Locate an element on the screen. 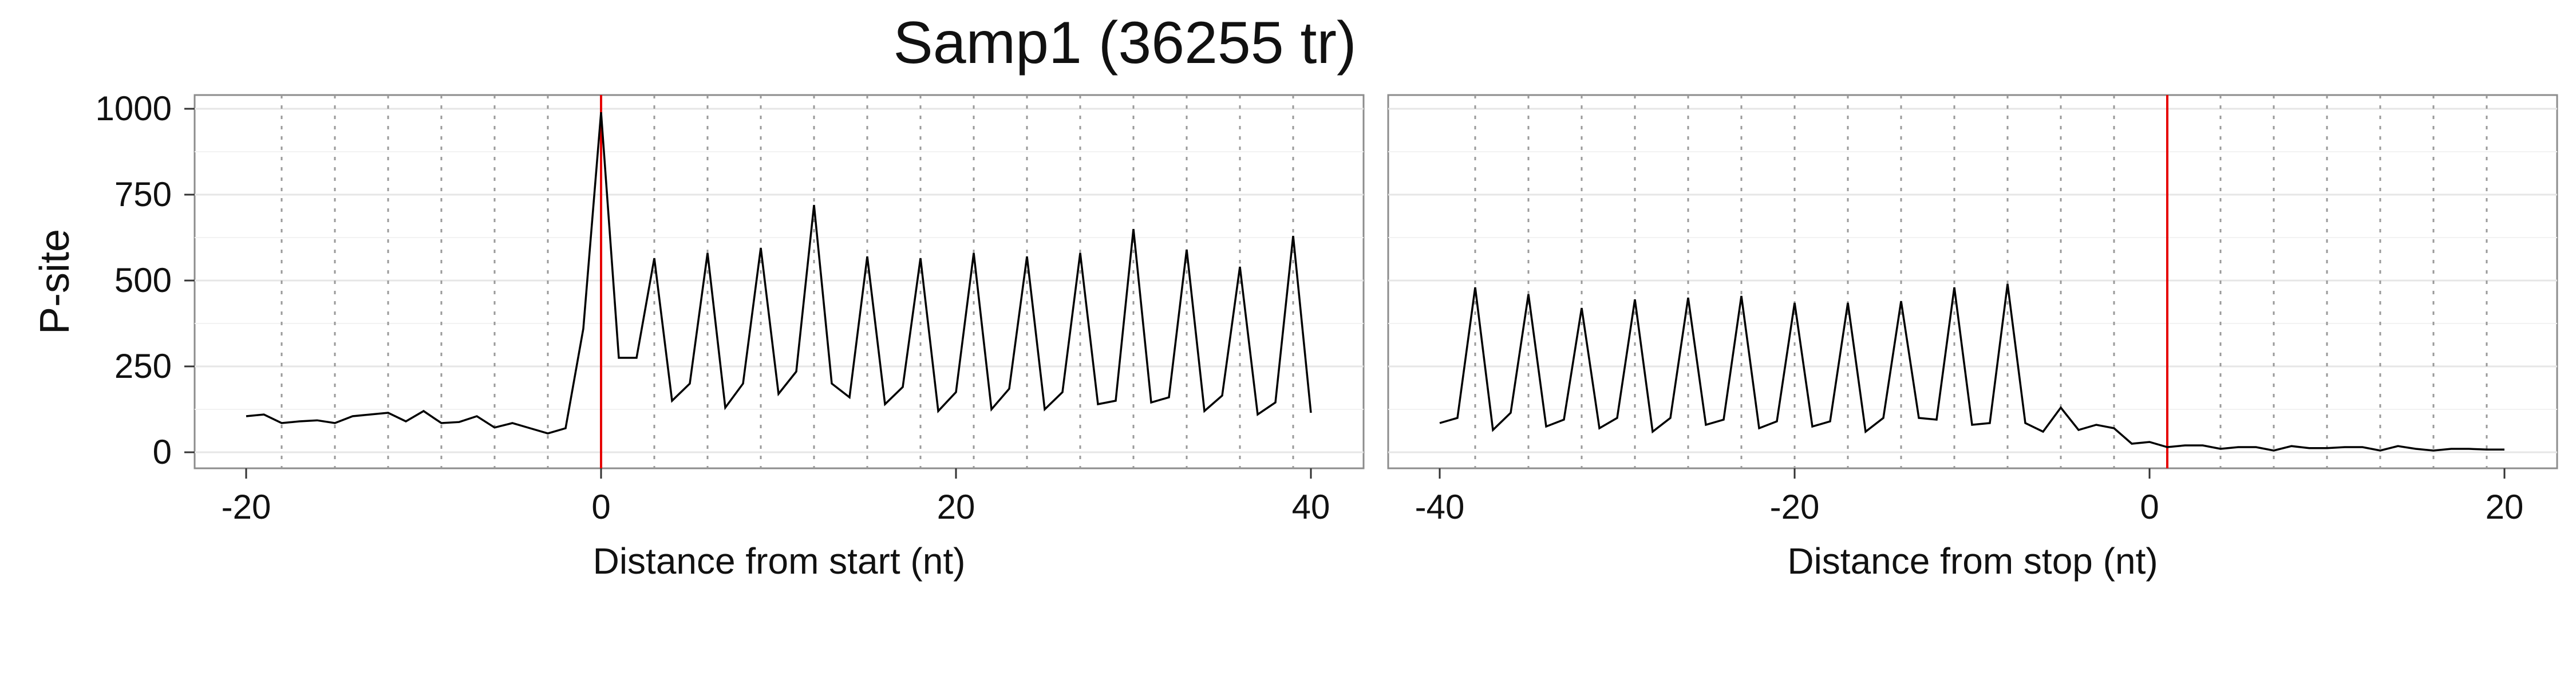  chart-title: Samp1 (36255 tr) is located at coordinates (1124, 43).